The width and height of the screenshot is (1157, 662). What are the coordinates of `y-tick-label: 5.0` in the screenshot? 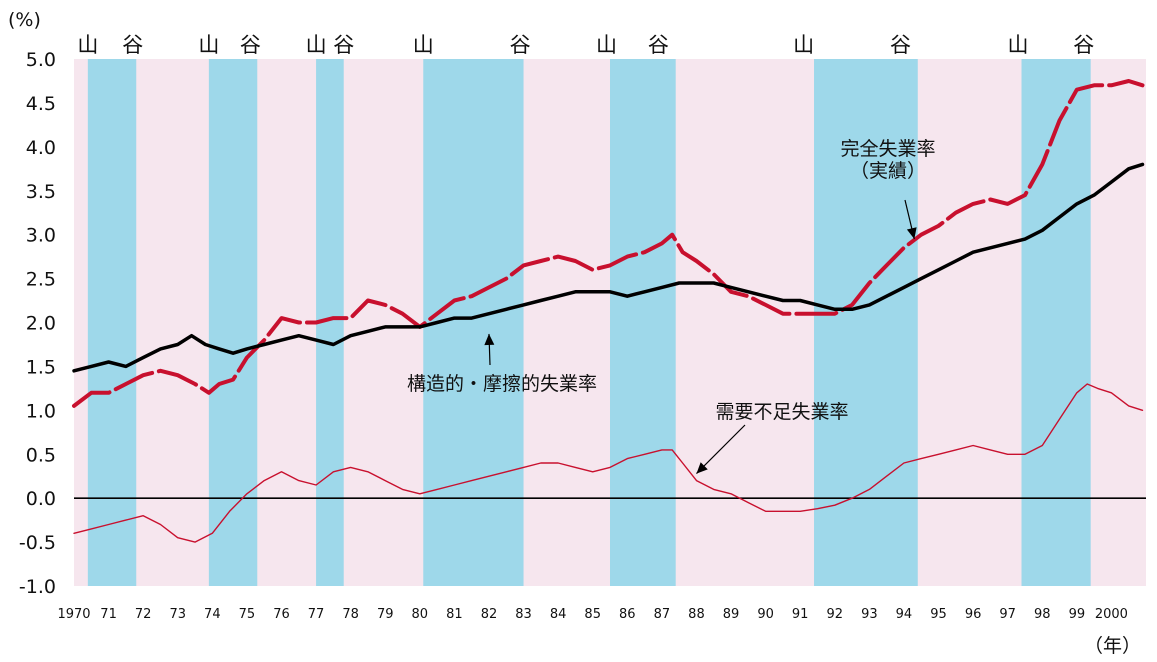 It's located at (41, 60).